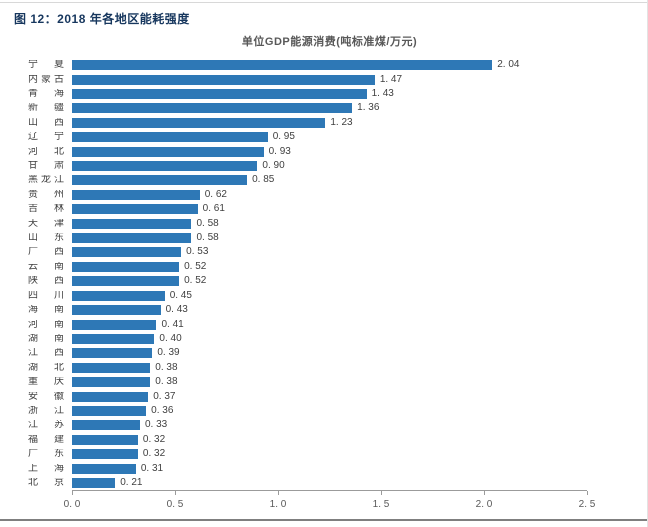 This screenshot has height=527, width=648. What do you see at coordinates (263, 180) in the screenshot?
I see `value-label: 0. 85` at bounding box center [263, 180].